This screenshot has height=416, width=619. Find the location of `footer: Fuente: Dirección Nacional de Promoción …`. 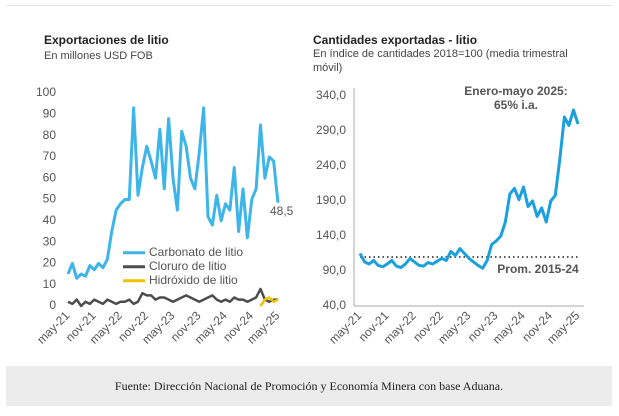

footer: Fuente: Dirección Nacional de Promoción … is located at coordinates (309, 386).